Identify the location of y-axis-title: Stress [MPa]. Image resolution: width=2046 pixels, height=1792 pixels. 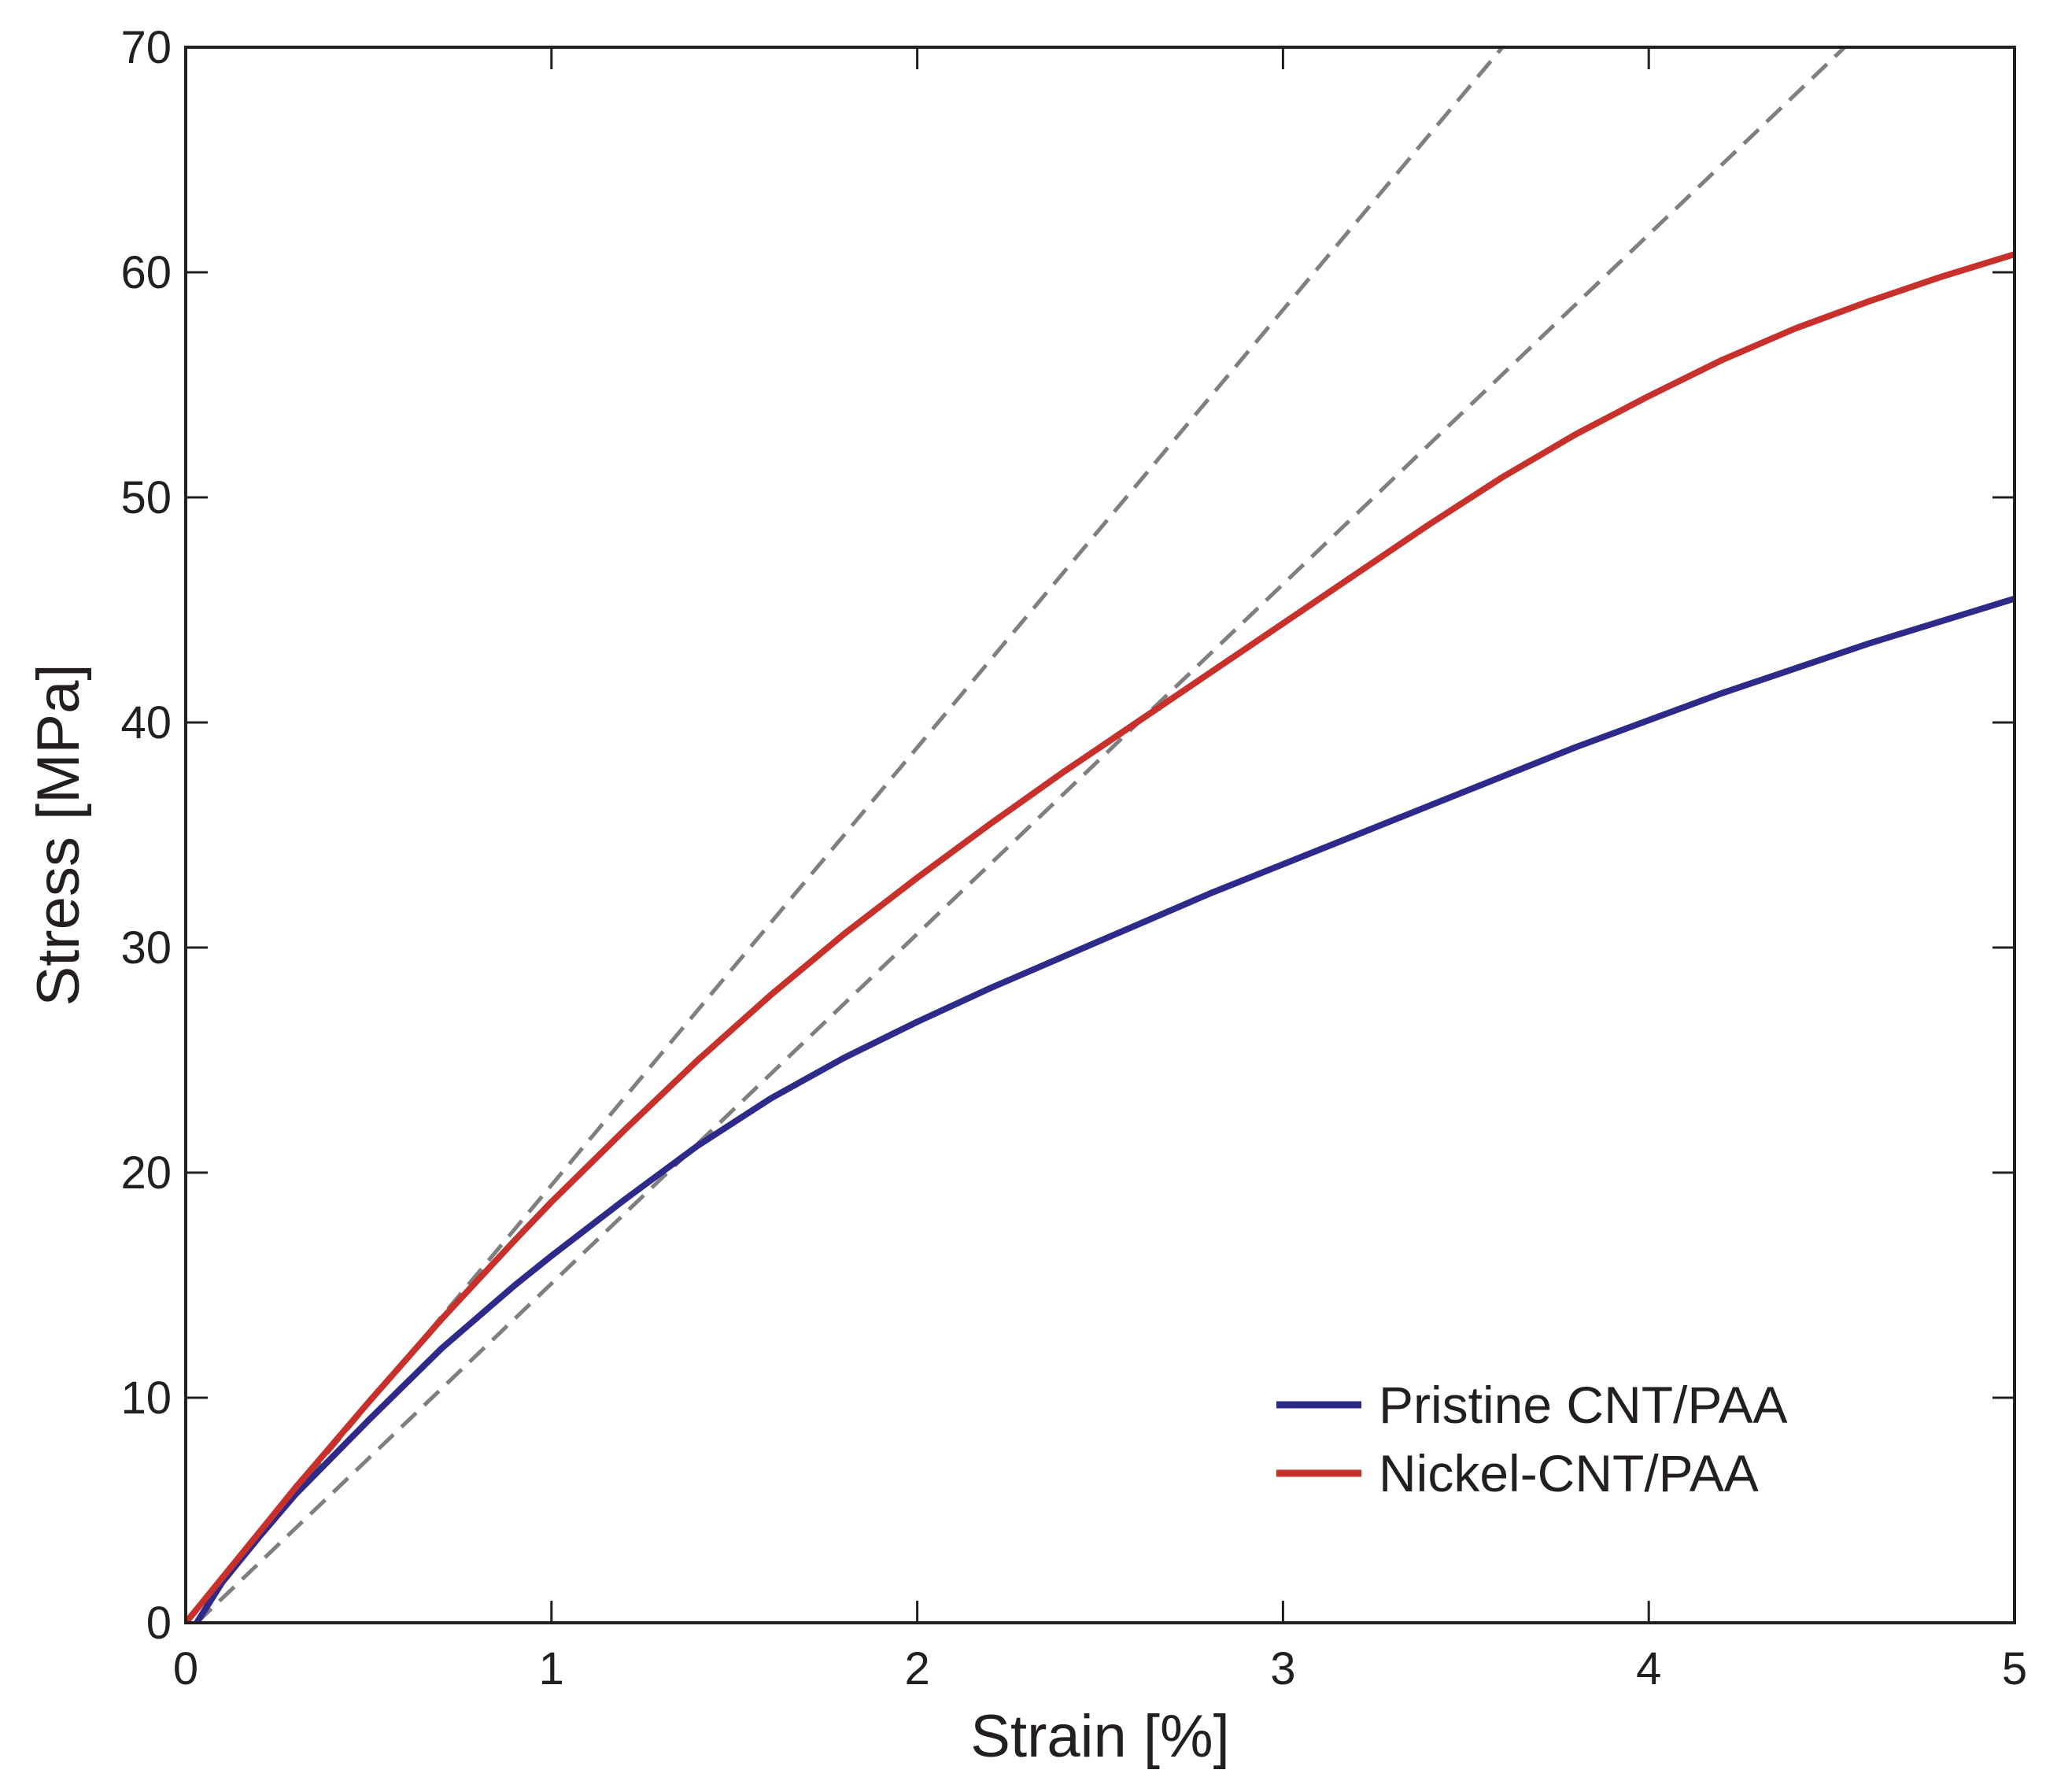
(59, 835).